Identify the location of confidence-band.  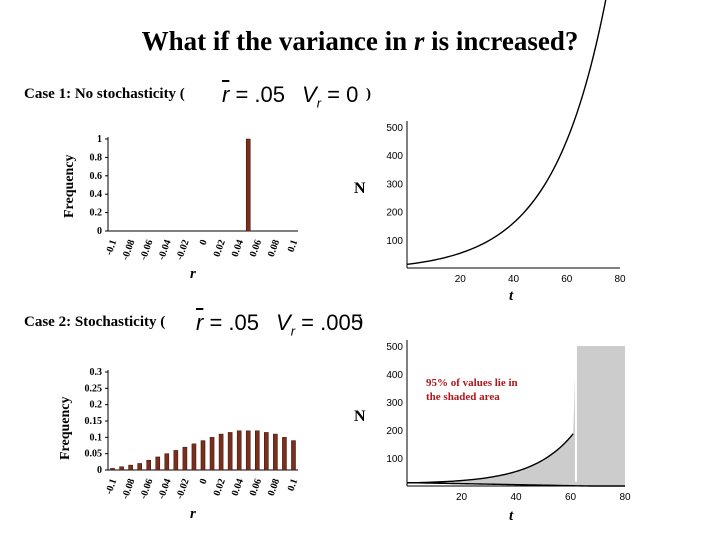
(516, 416).